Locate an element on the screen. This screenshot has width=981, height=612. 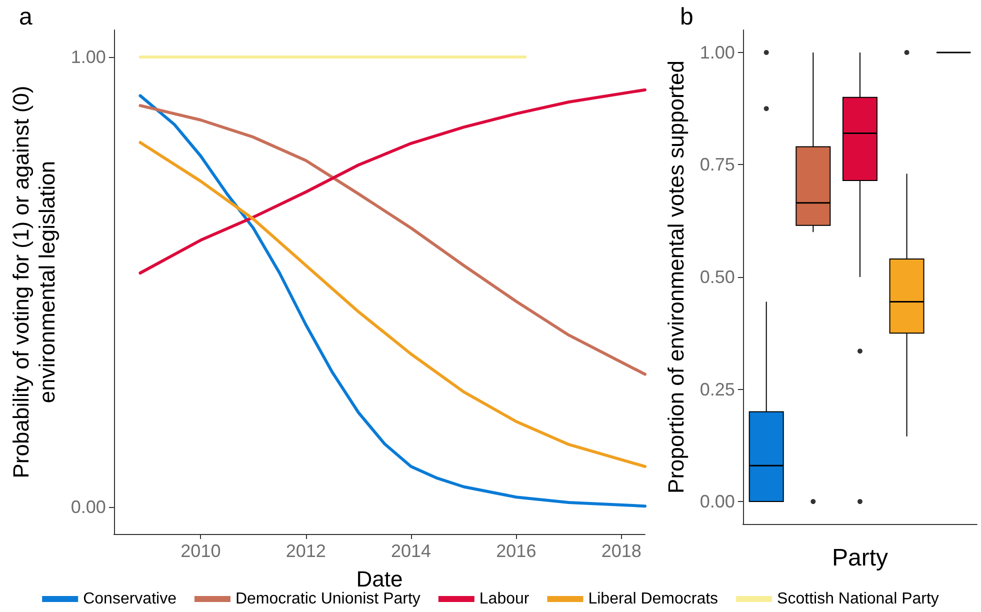
y-tick-label: 0.25 is located at coordinates (717, 389).